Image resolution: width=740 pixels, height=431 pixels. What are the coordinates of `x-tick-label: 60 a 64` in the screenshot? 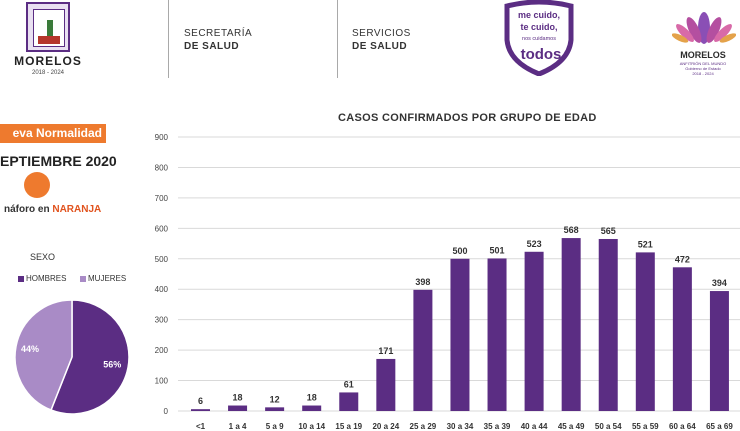 It's located at (682, 426).